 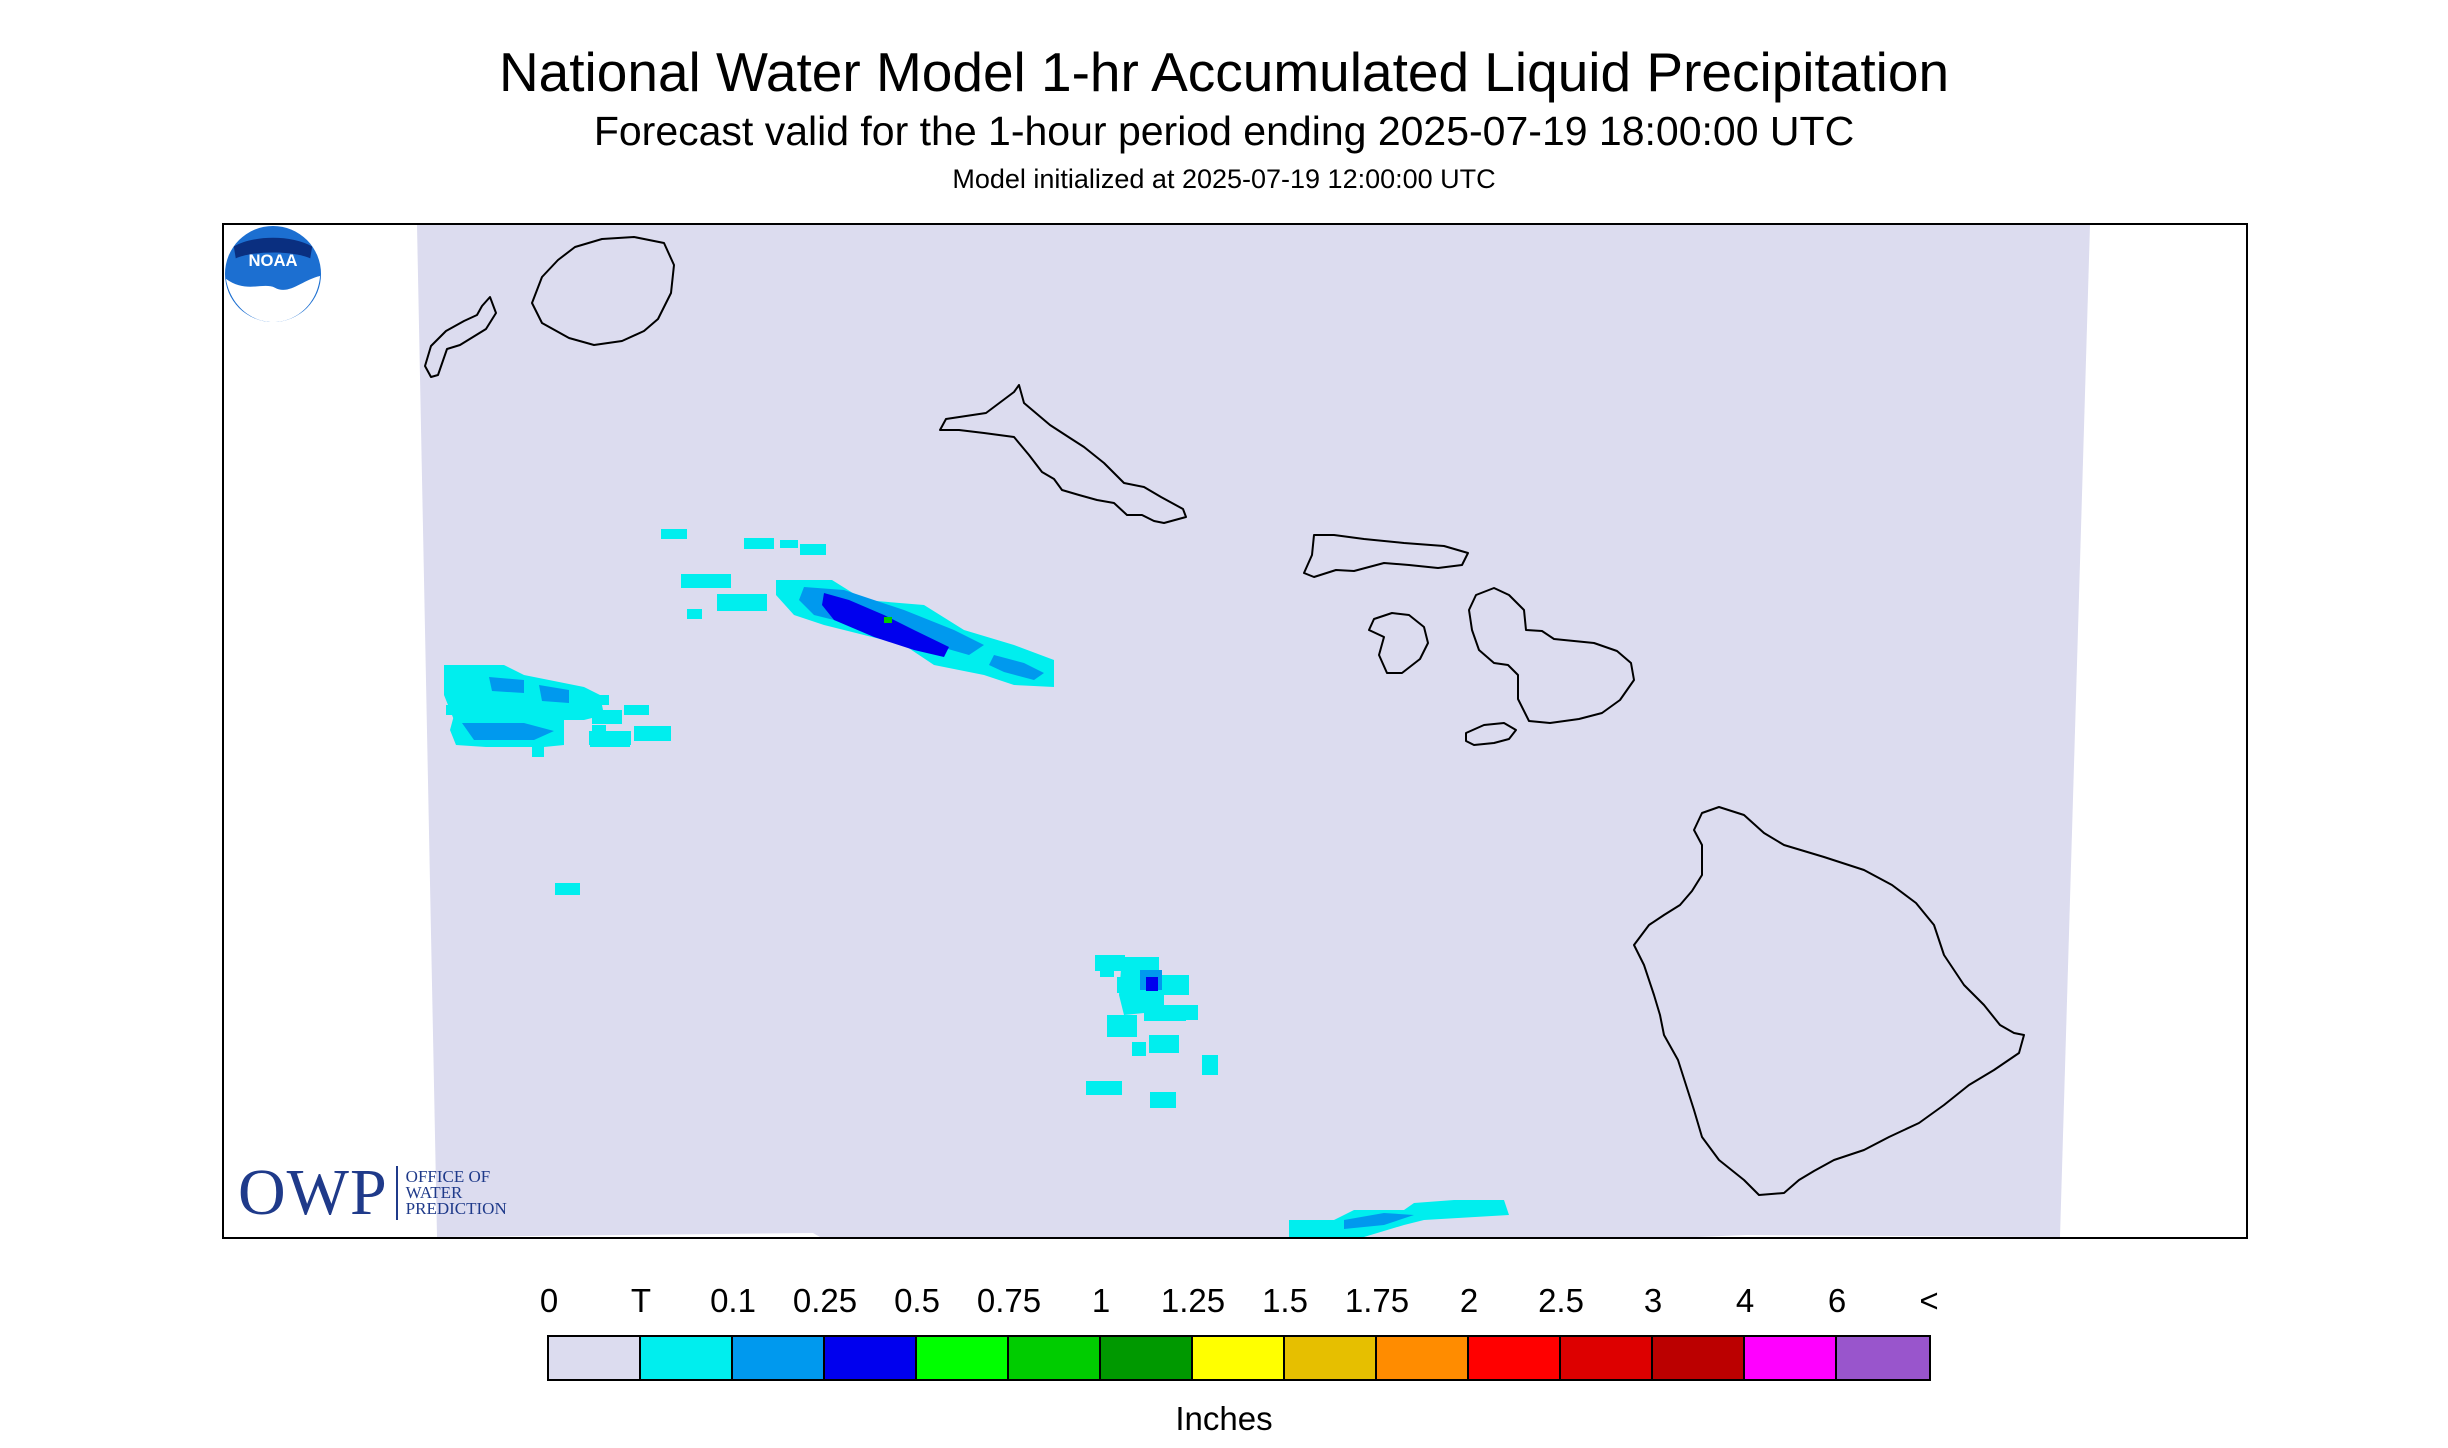 What do you see at coordinates (1009, 1300) in the screenshot?
I see `legend-label: 0.75` at bounding box center [1009, 1300].